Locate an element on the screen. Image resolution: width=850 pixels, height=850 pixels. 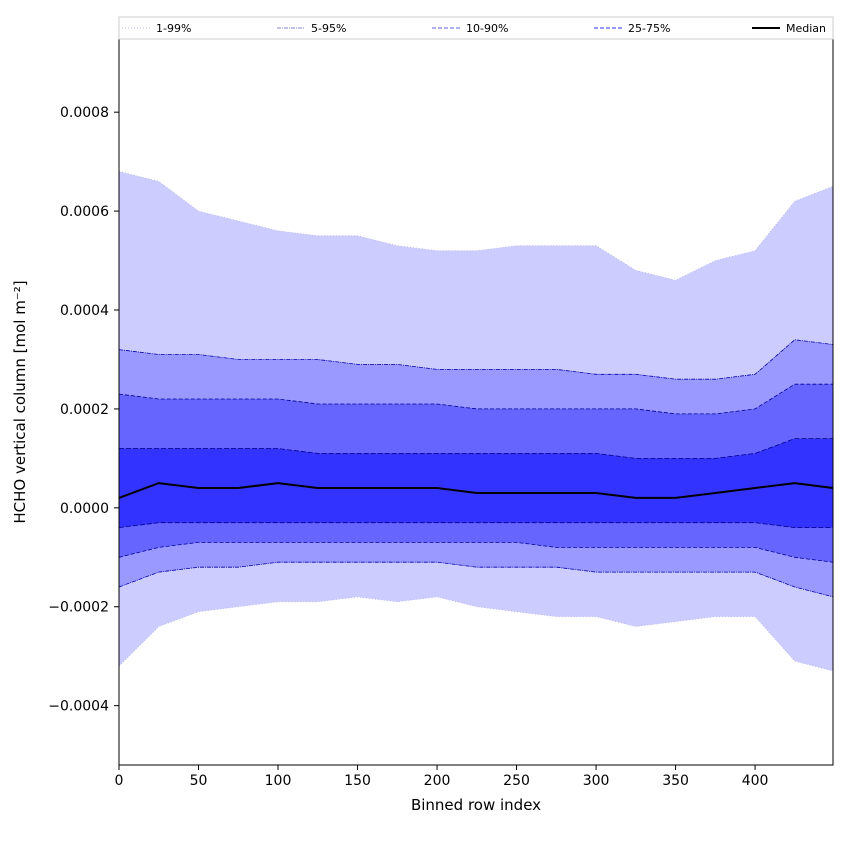
median-line is located at coordinates (476, 490).